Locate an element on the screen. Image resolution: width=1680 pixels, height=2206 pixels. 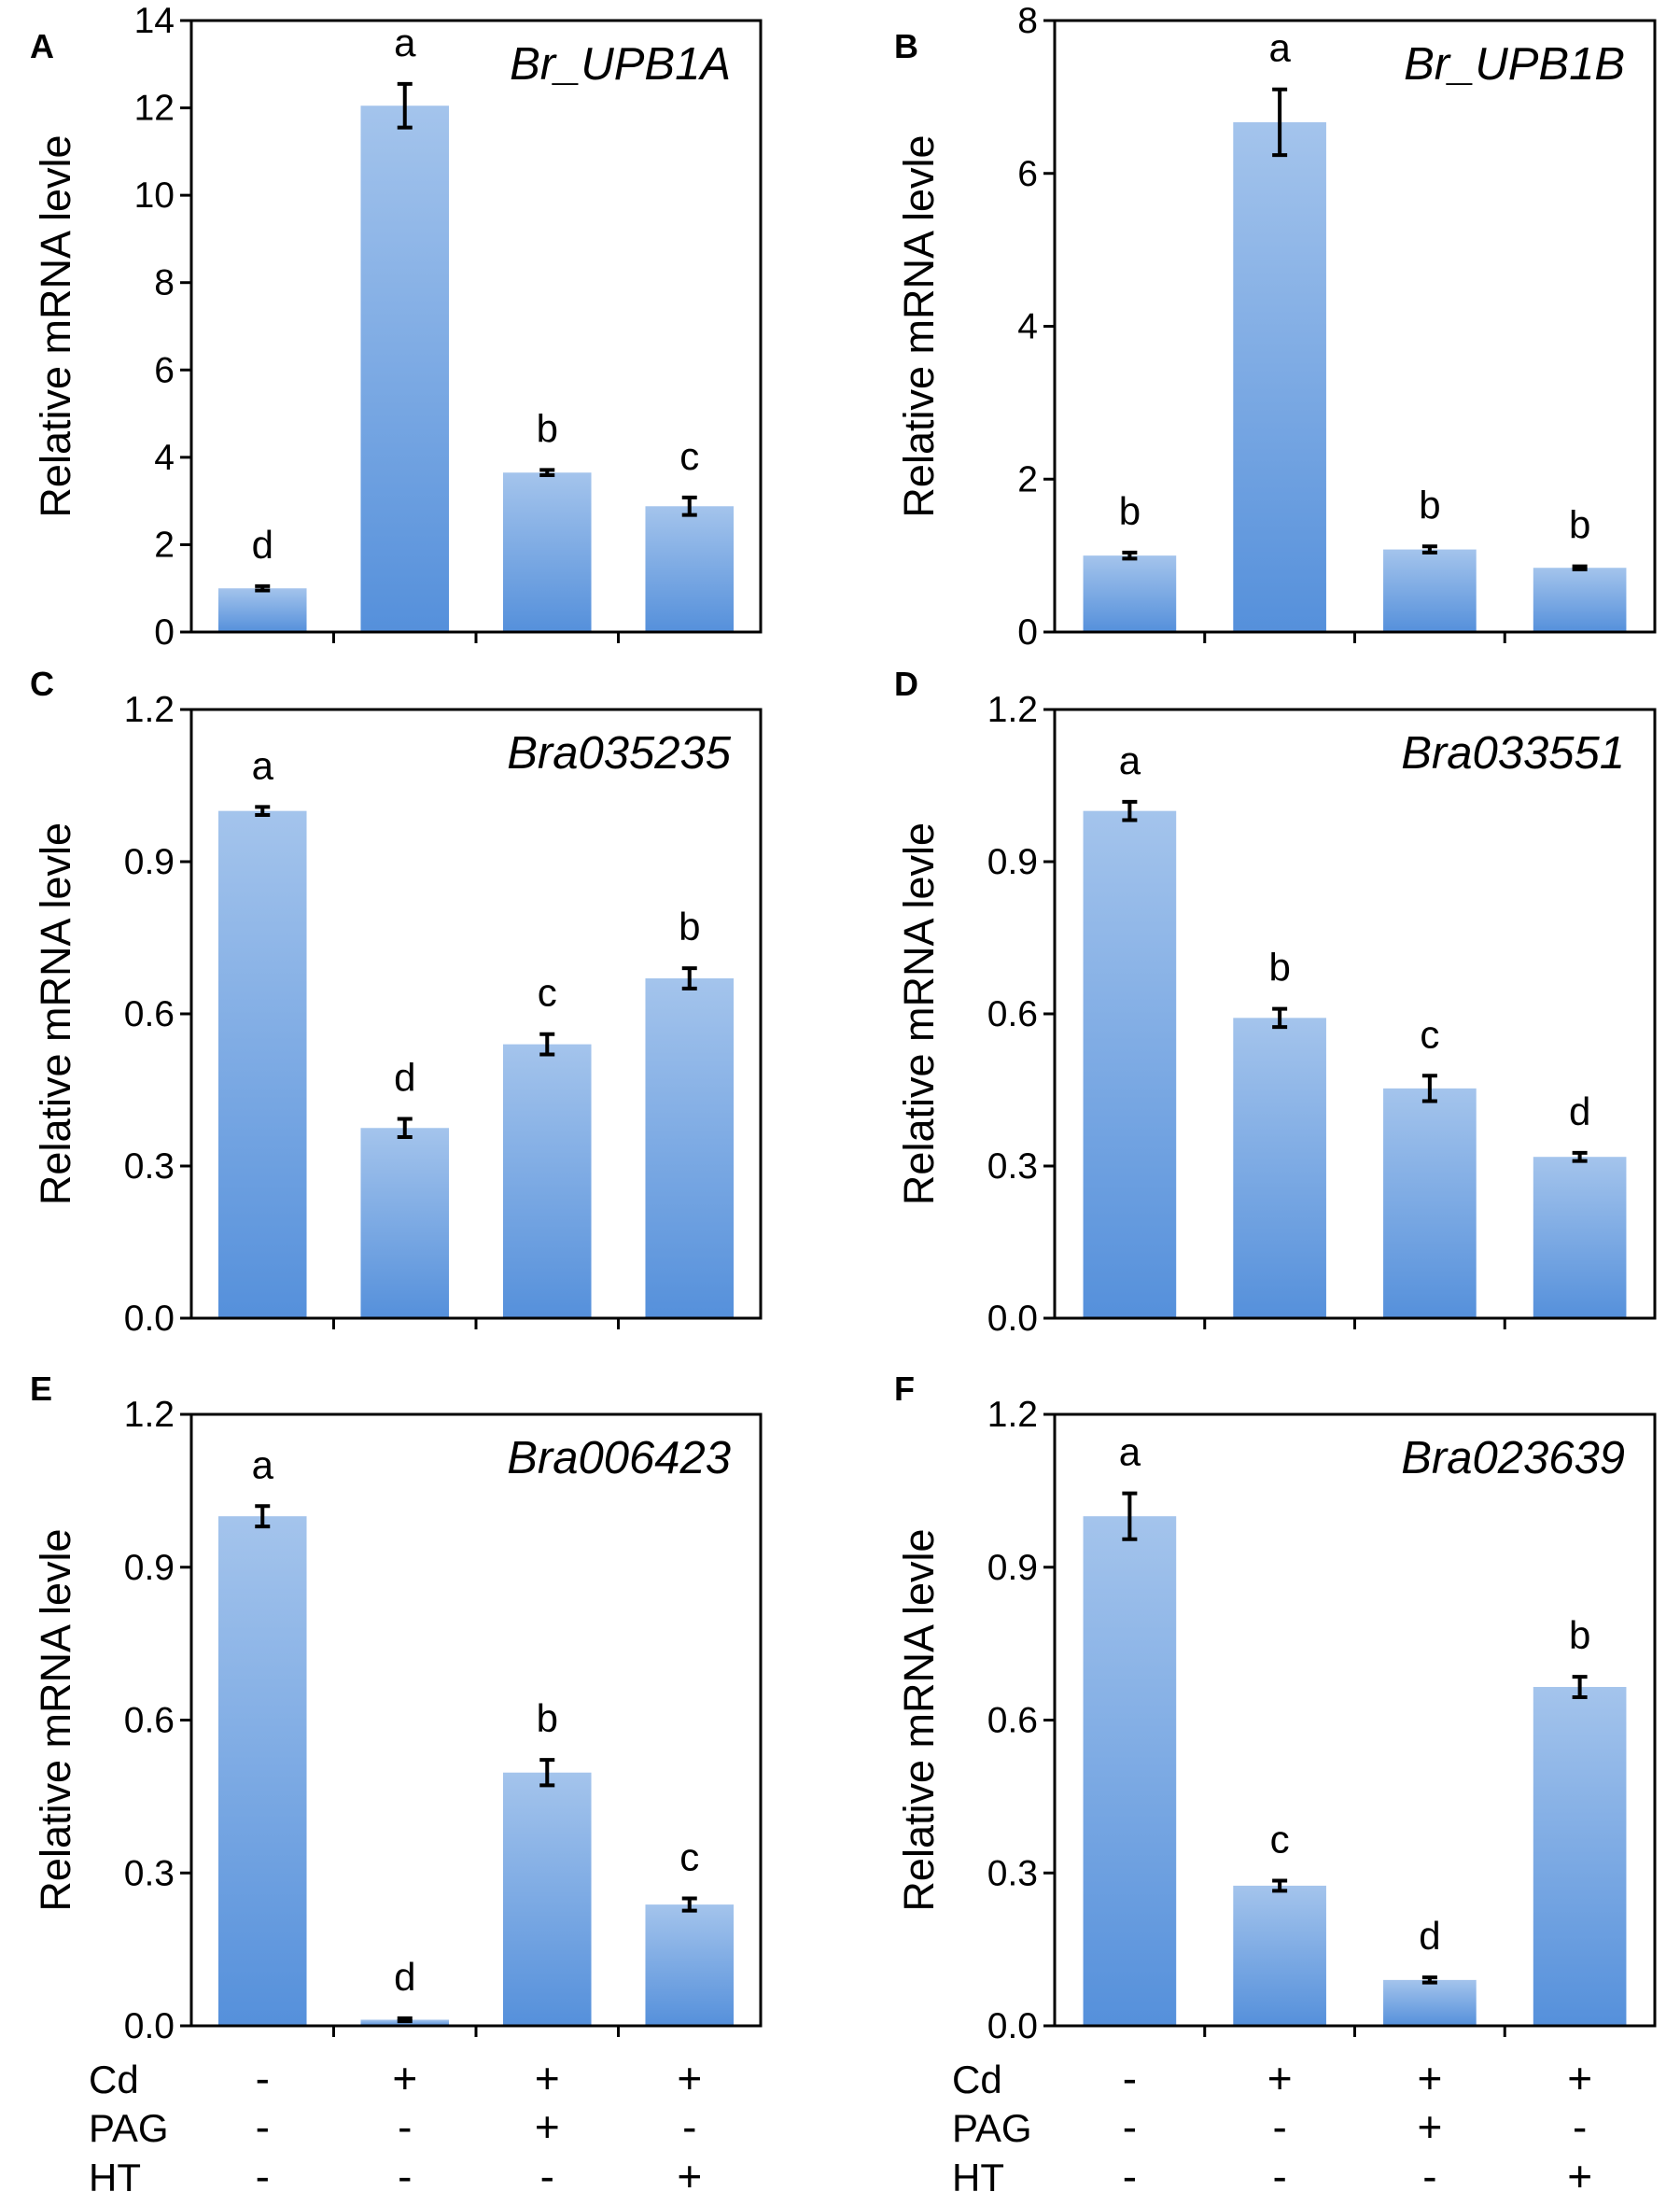
chart-title: Bra006423 is located at coordinates (619, 1458).